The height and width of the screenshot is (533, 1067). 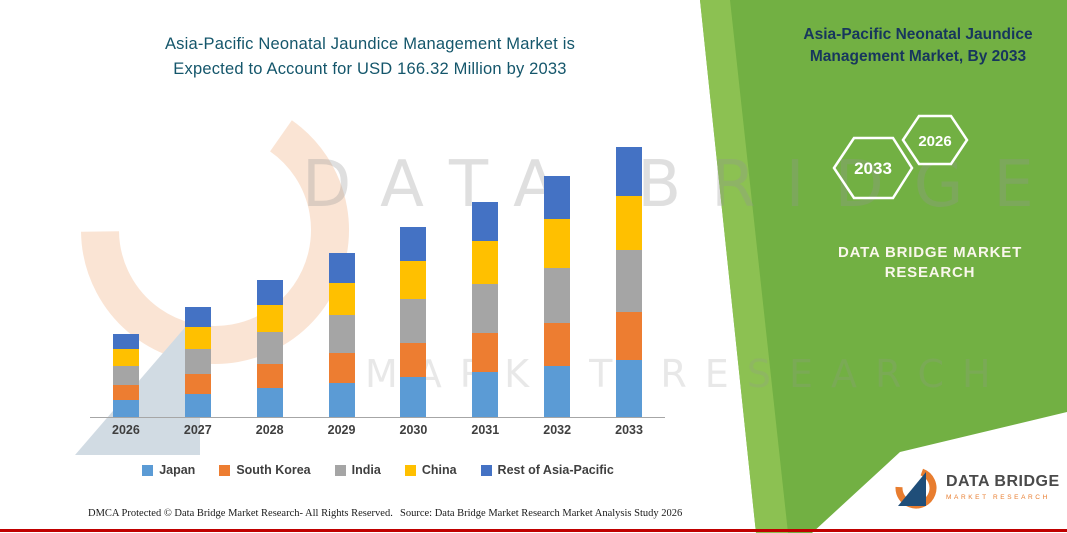 What do you see at coordinates (557, 345) in the screenshot?
I see `bar-segment-2032-south-korea` at bounding box center [557, 345].